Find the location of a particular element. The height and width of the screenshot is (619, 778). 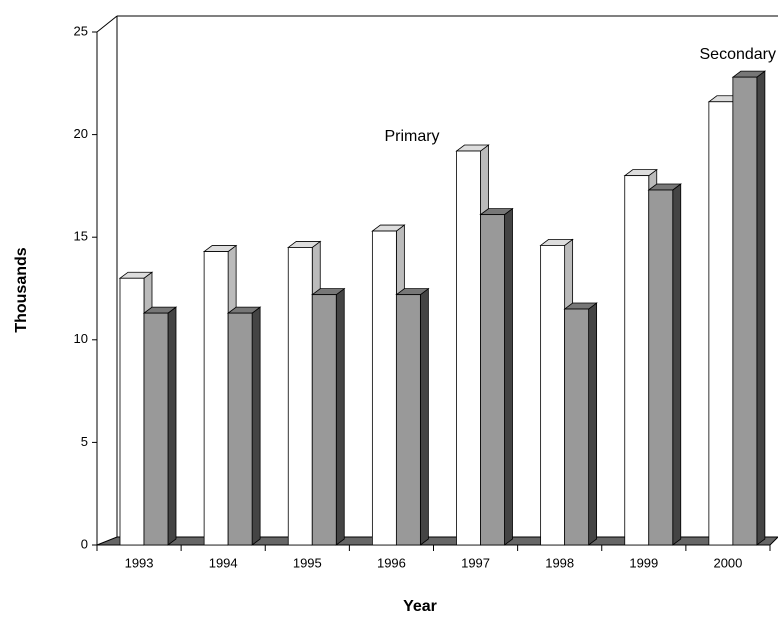

x-tick-label: 1995 is located at coordinates (307, 562).